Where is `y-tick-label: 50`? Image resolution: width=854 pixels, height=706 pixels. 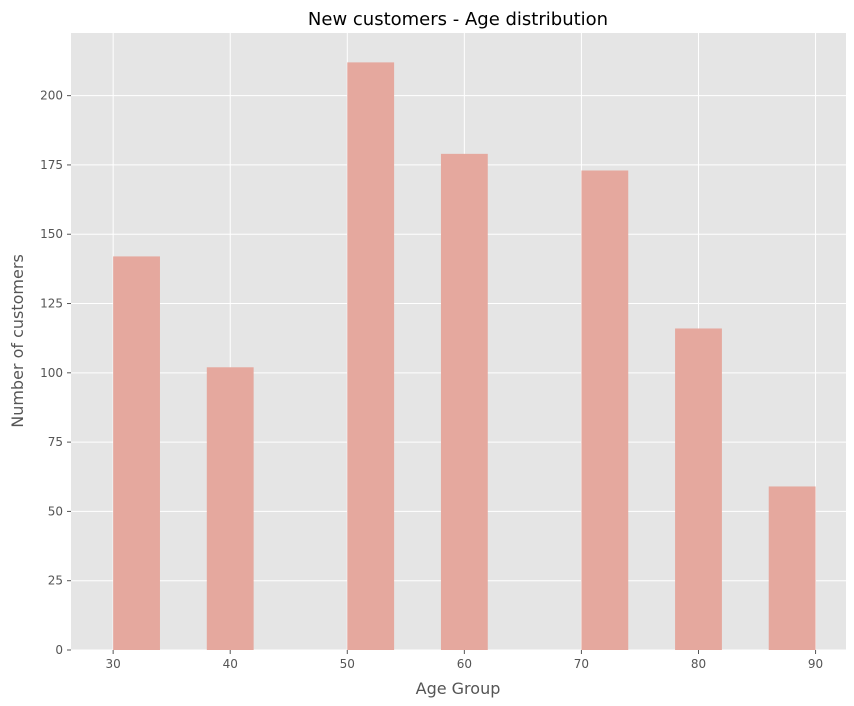
y-tick-label: 50 is located at coordinates (55, 511).